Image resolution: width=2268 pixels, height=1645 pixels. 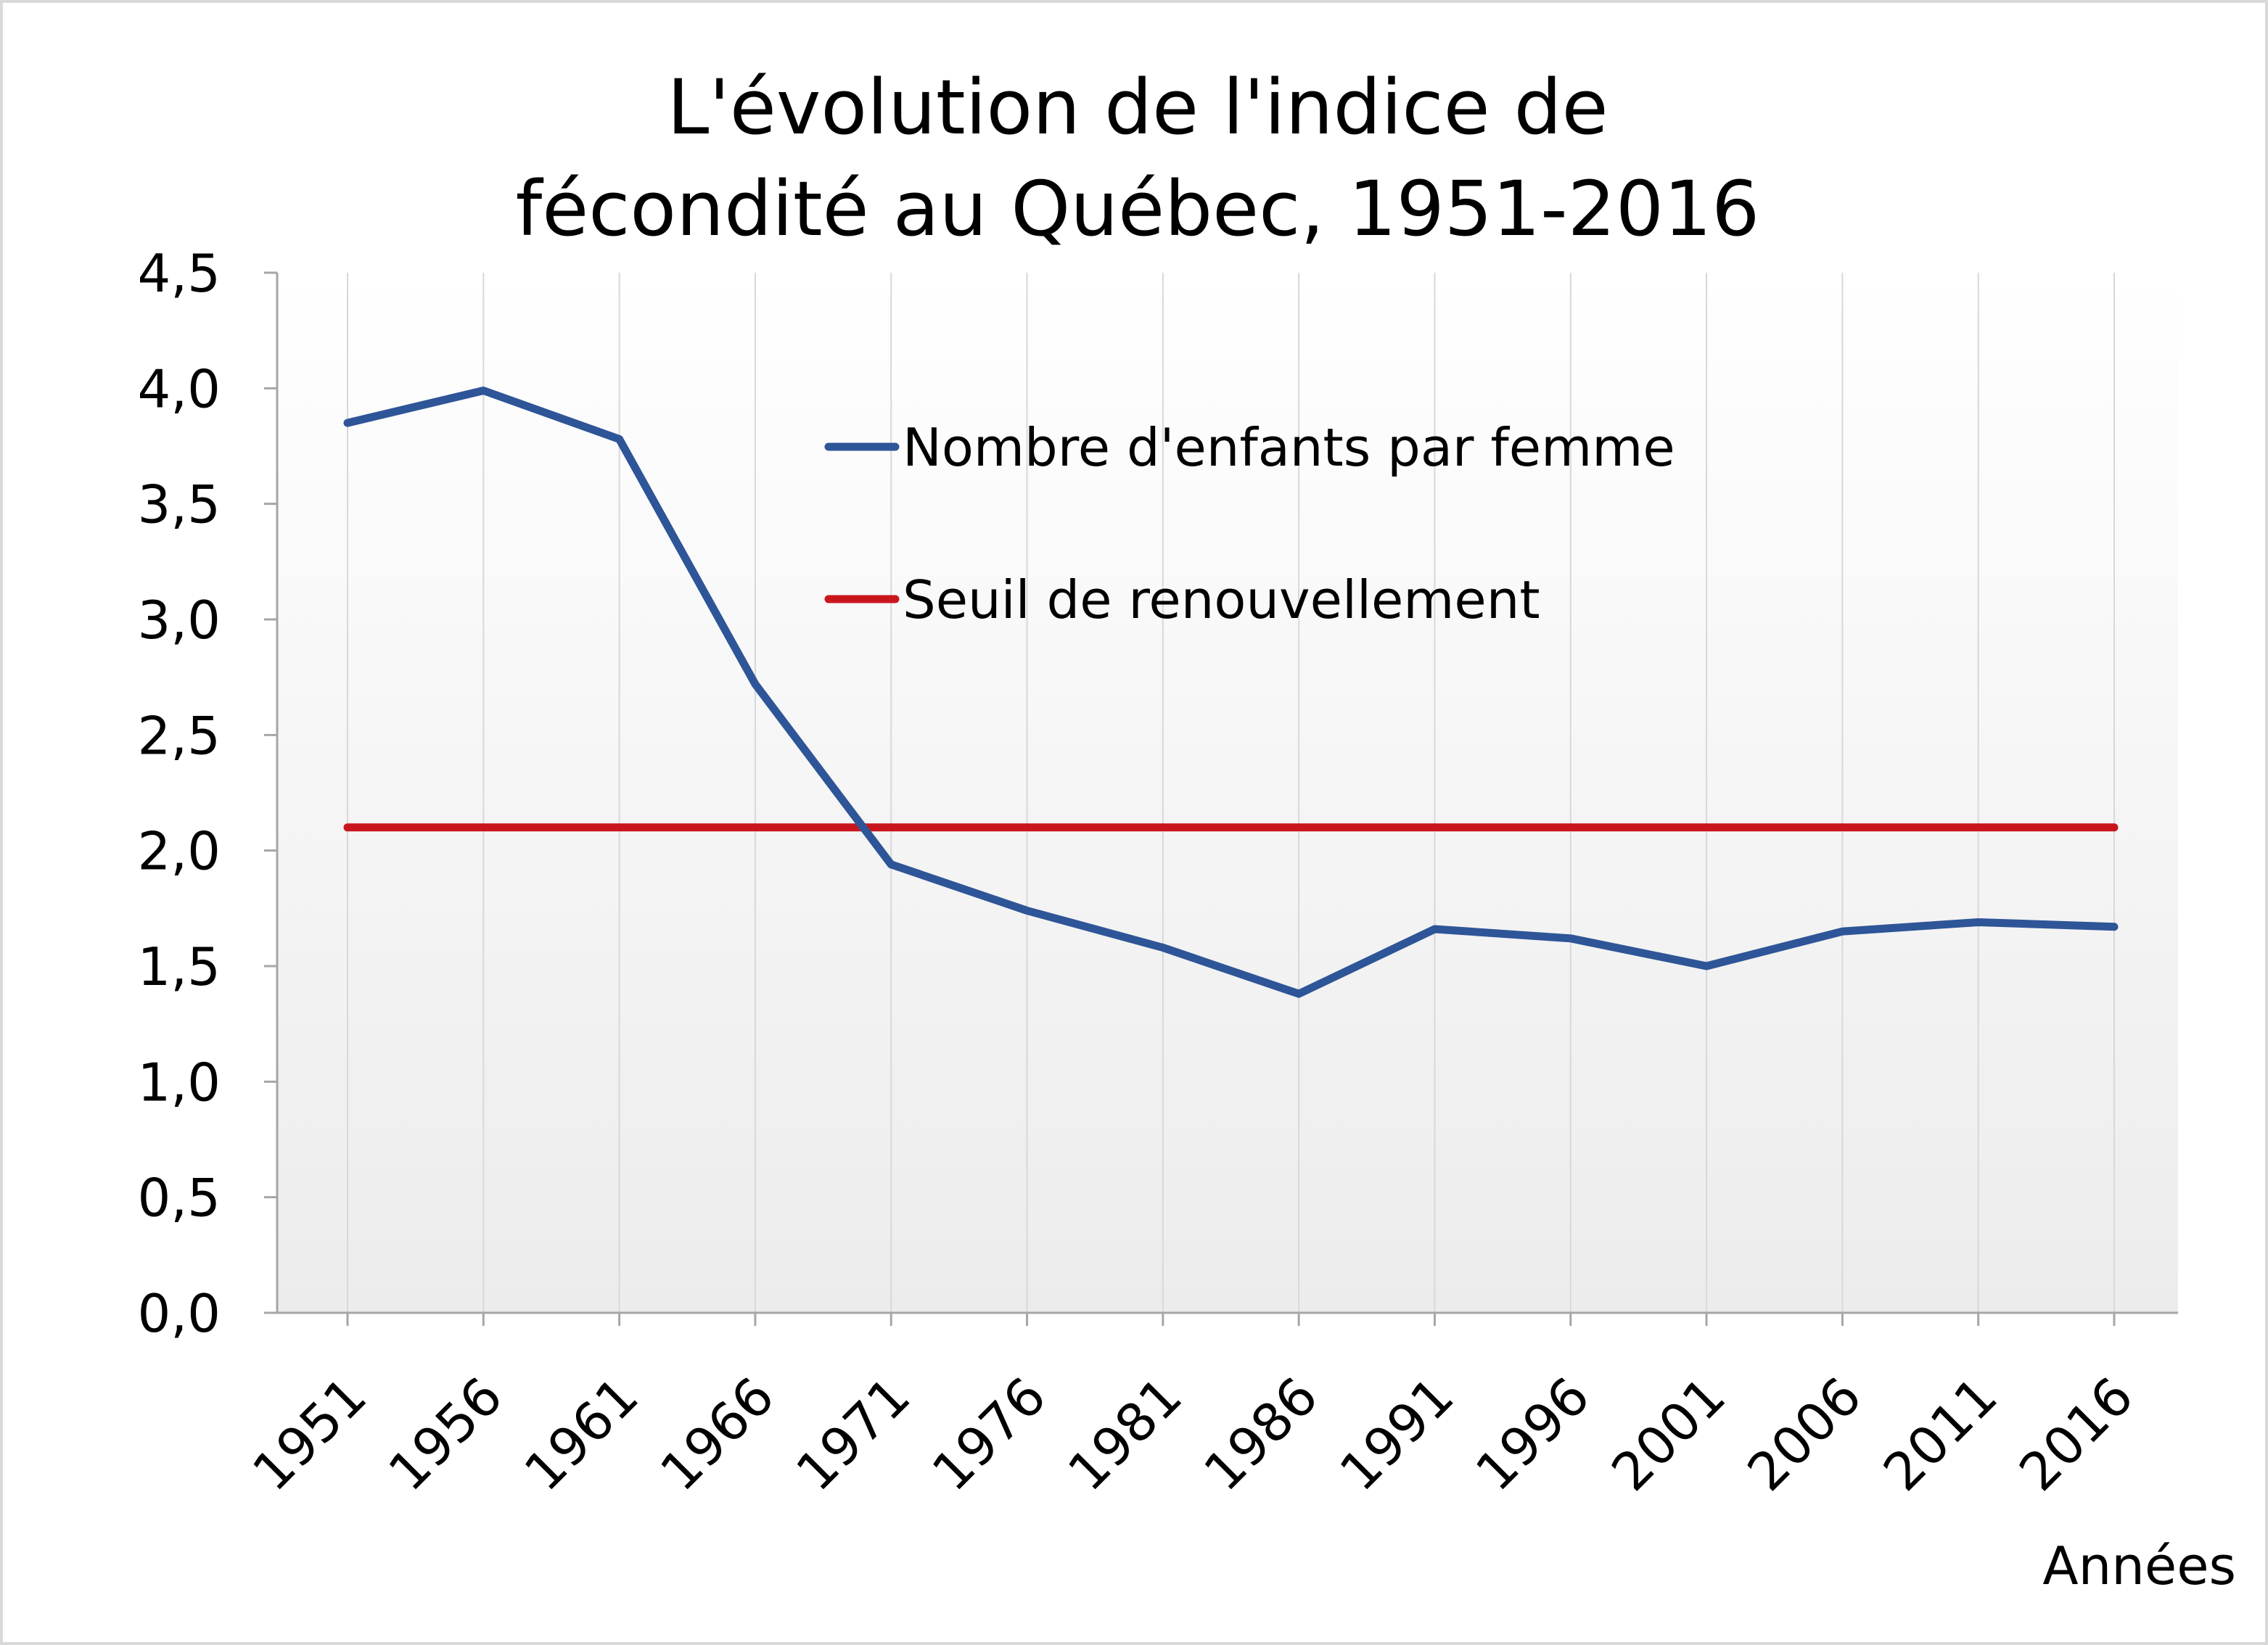 What do you see at coordinates (446, 1434) in the screenshot?
I see `x-tick-label-1956: 1956` at bounding box center [446, 1434].